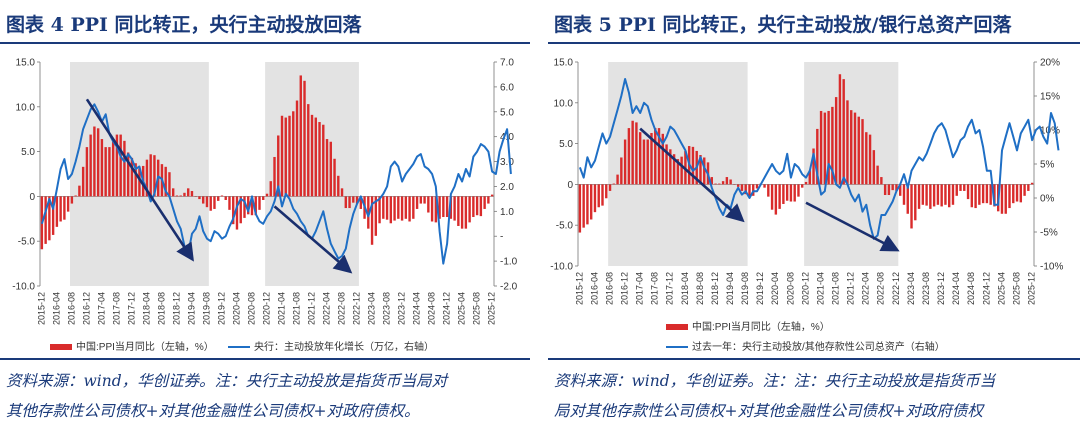 The height and width of the screenshot is (443, 1080). What do you see at coordinates (640, 288) in the screenshot?
I see `x-tick-label: 2017-04` at bounding box center [640, 288].